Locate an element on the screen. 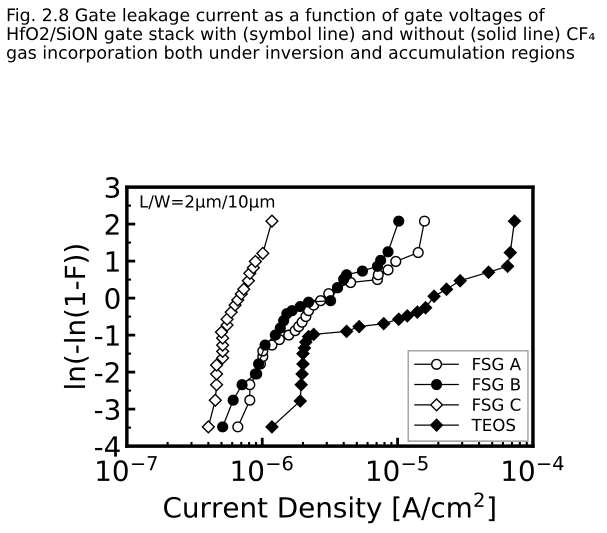 The height and width of the screenshot is (533, 607). legend-label: TEOS is located at coordinates (494, 425).